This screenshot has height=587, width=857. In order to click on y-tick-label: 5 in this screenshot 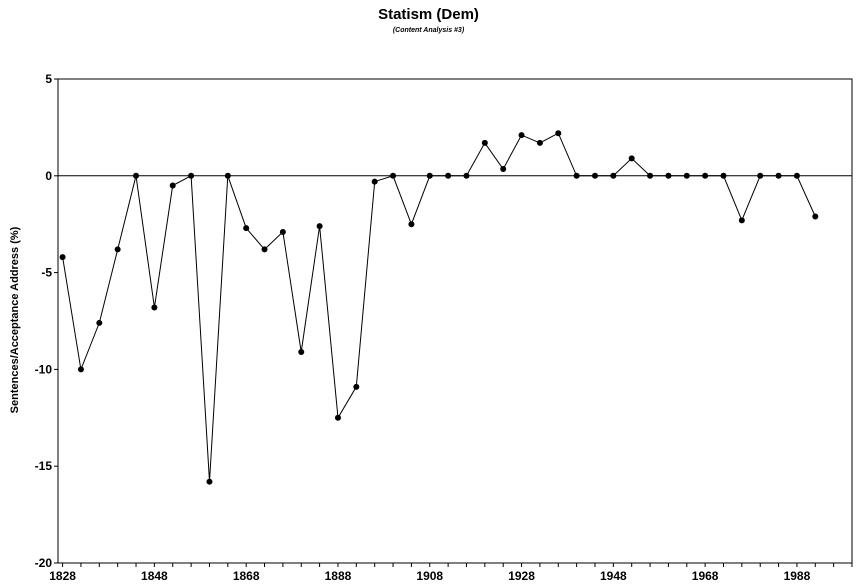, I will do `click(48, 79)`.